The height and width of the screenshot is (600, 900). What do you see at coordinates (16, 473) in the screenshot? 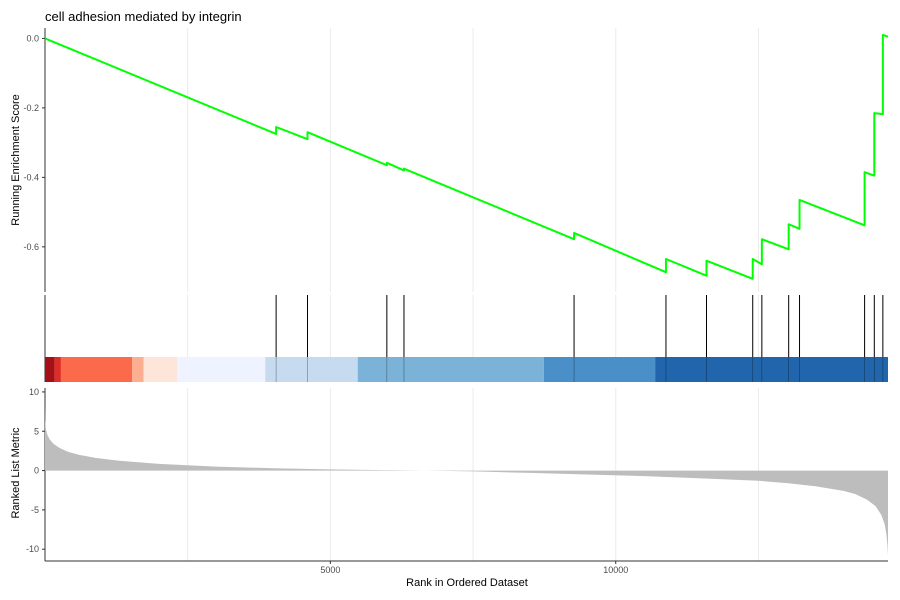
I see `ranked-metric-axis-title: Ranked List Metric` at bounding box center [16, 473].